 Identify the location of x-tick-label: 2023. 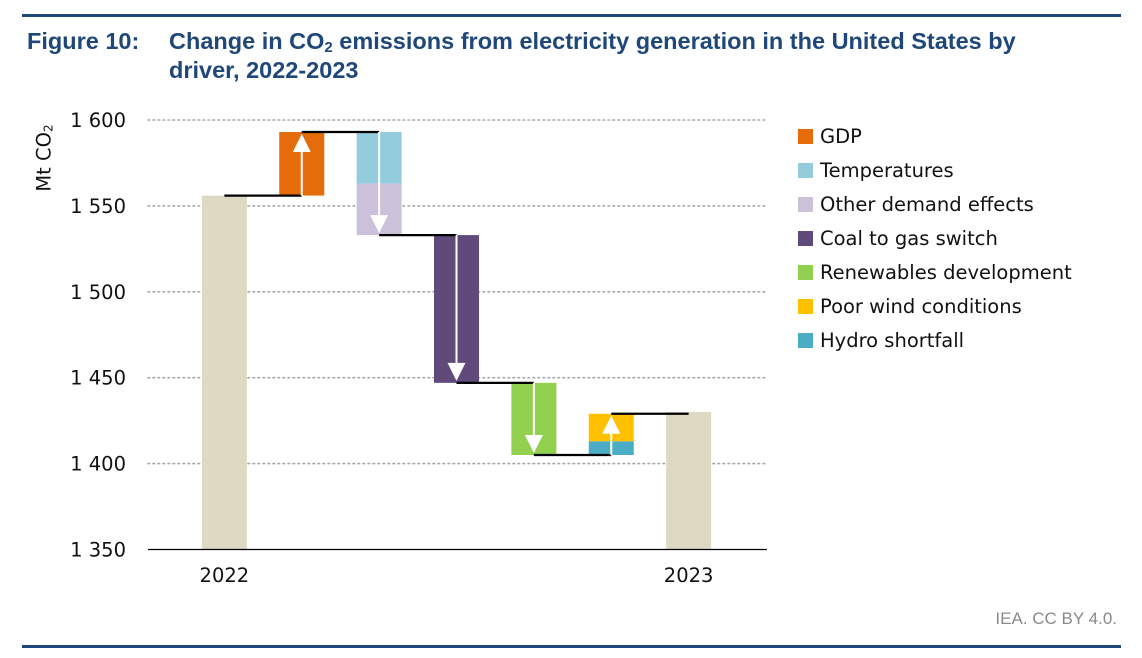
(689, 575).